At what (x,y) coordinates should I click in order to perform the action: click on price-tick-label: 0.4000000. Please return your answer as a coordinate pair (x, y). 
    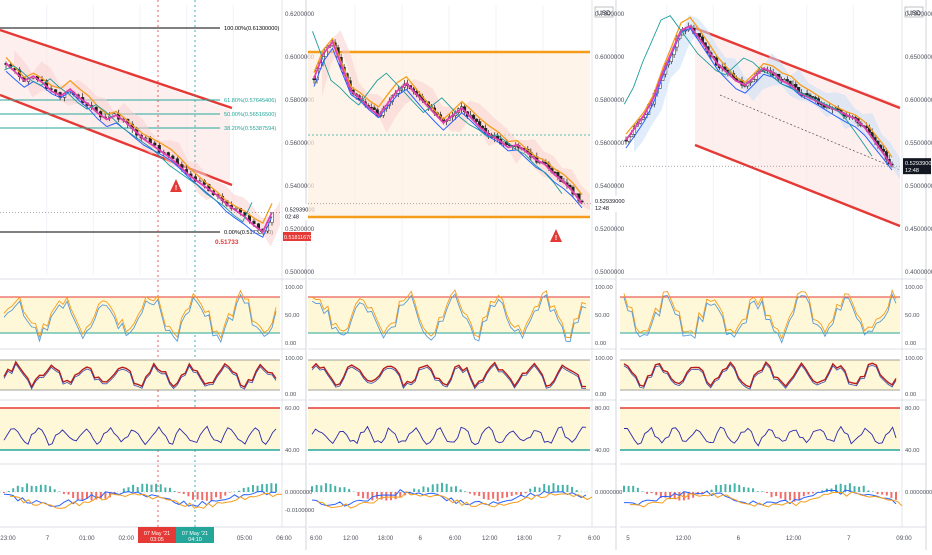
    Looking at the image, I should click on (918, 272).